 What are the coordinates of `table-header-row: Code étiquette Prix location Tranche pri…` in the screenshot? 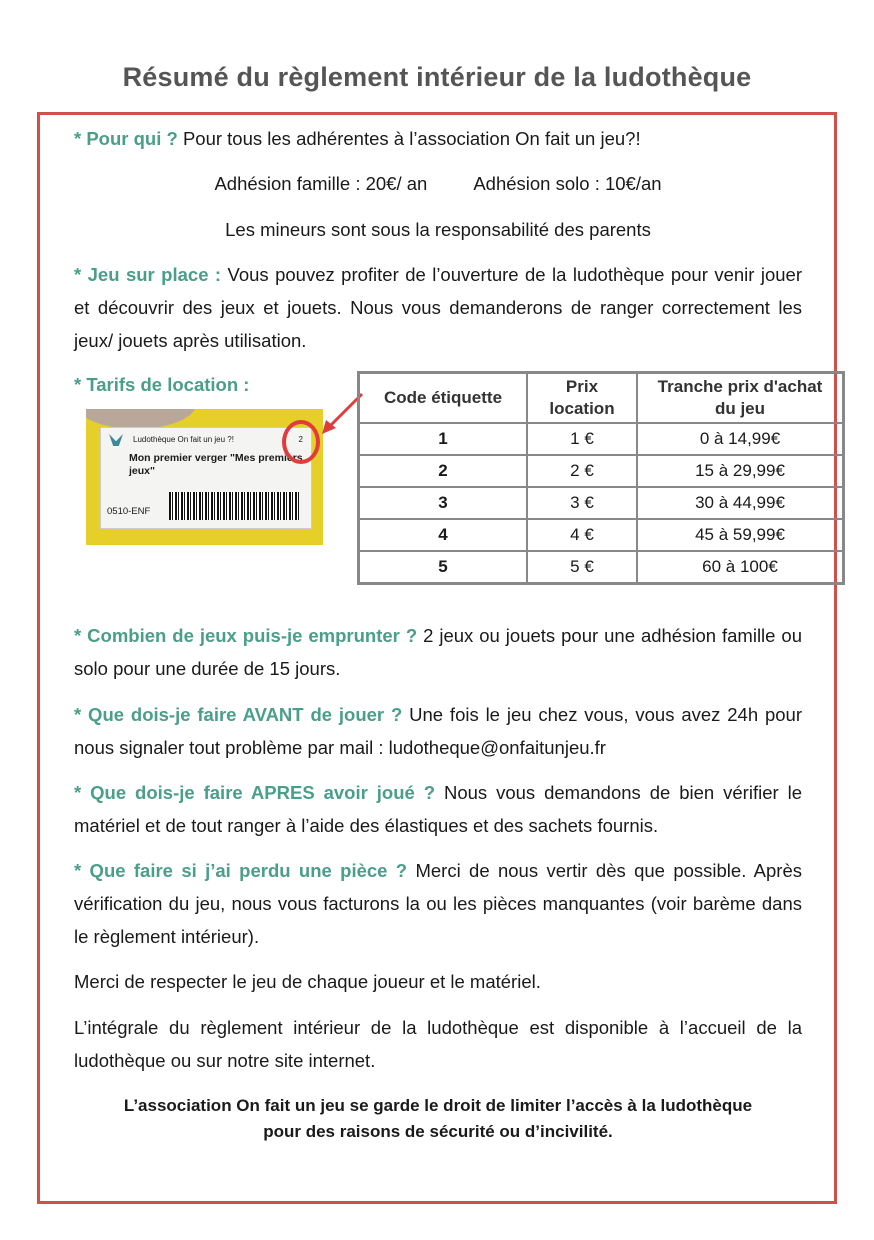 It's located at (601, 397).